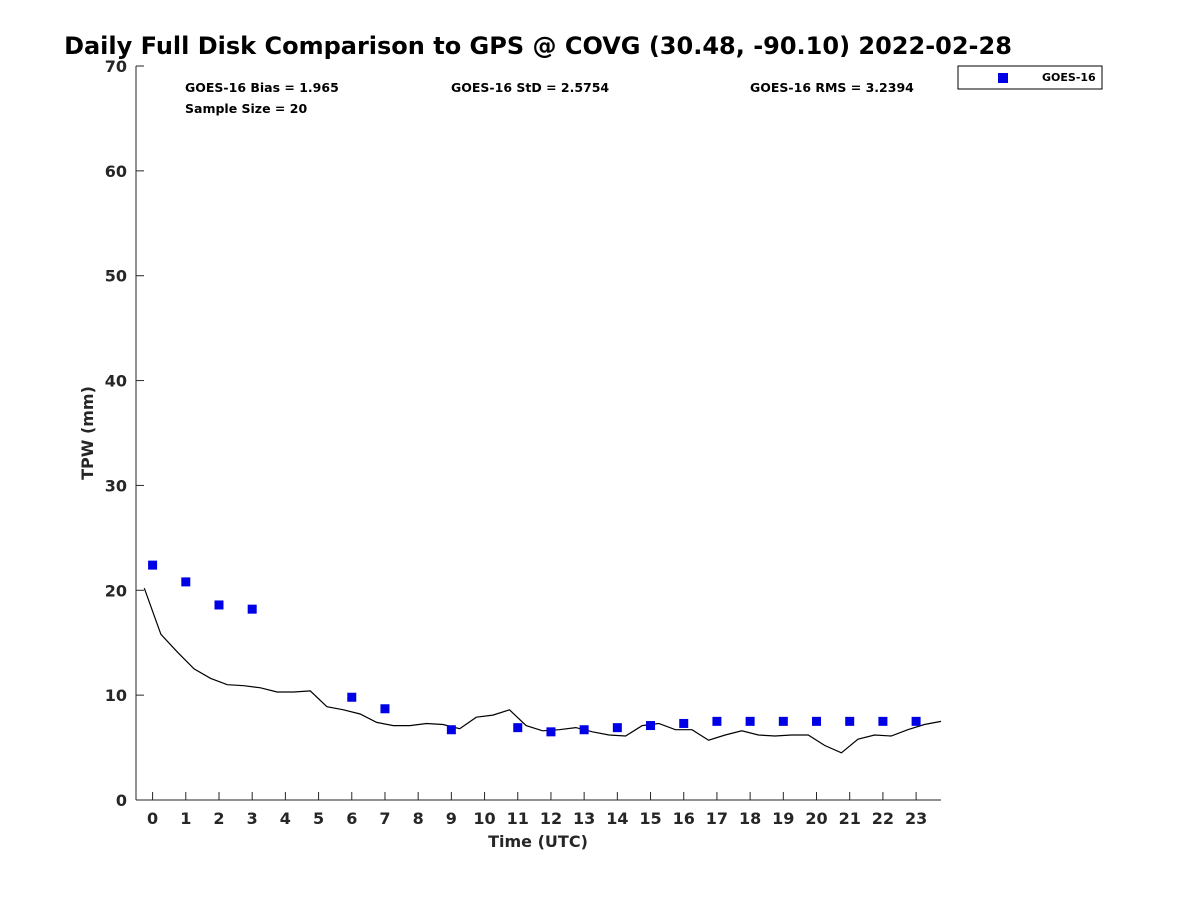 The height and width of the screenshot is (900, 1200). What do you see at coordinates (816, 818) in the screenshot?
I see `x-tick-label: 20` at bounding box center [816, 818].